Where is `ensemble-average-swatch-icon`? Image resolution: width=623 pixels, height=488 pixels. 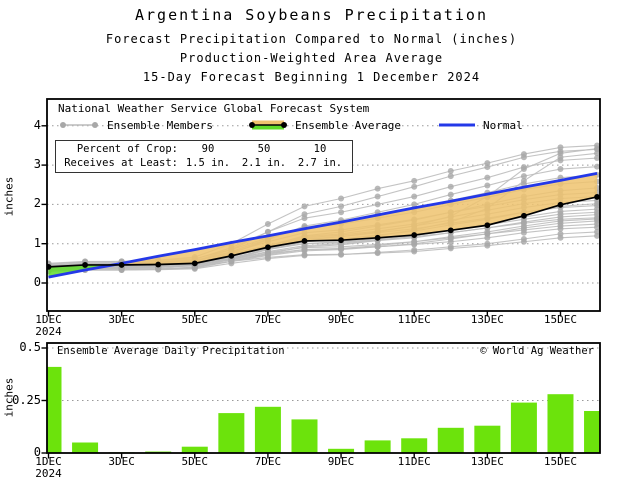 ensemble-average-swatch-icon is located at coordinates (268, 125).